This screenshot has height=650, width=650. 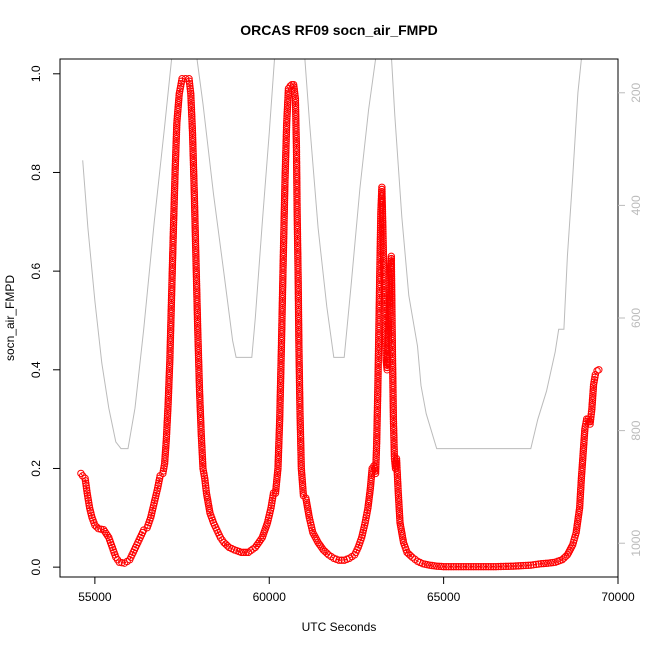 I want to click on x-tick-label: 55000, so click(x=95, y=597).